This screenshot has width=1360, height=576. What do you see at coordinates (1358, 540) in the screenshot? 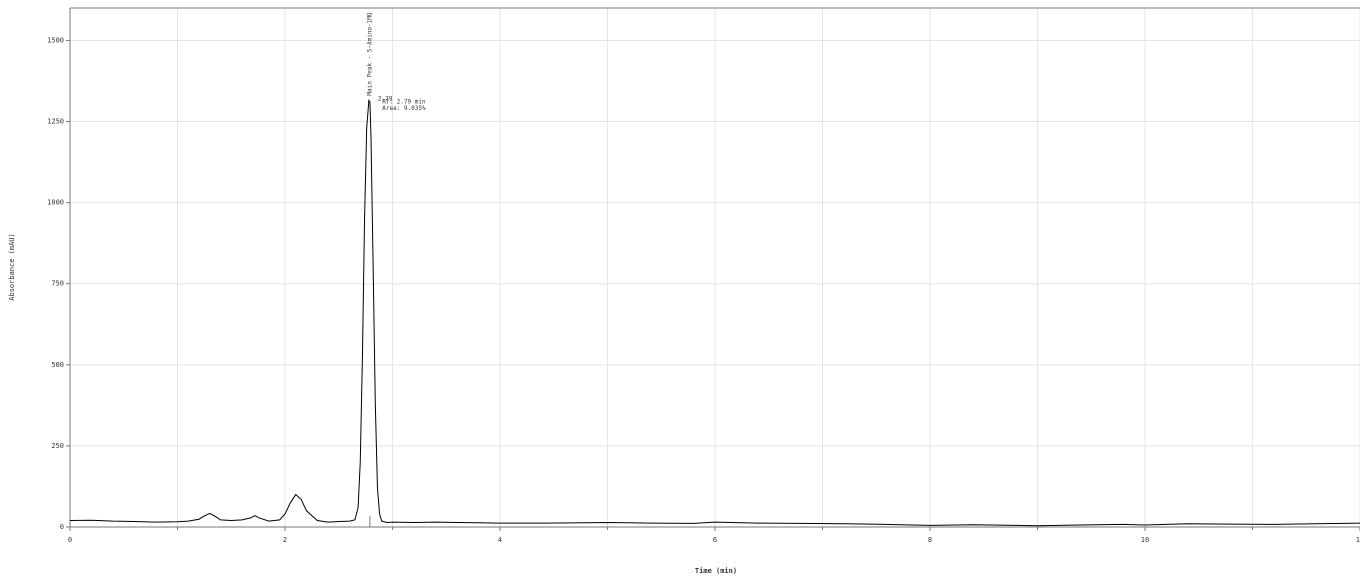
I see `x-tick-label: 12` at bounding box center [1358, 540].